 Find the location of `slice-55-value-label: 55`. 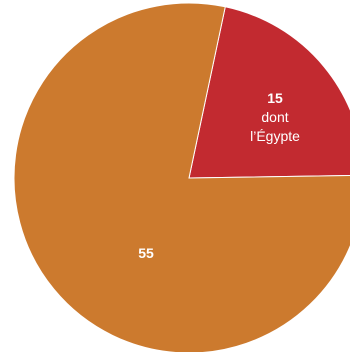

slice-55-value-label: 55 is located at coordinates (146, 253).